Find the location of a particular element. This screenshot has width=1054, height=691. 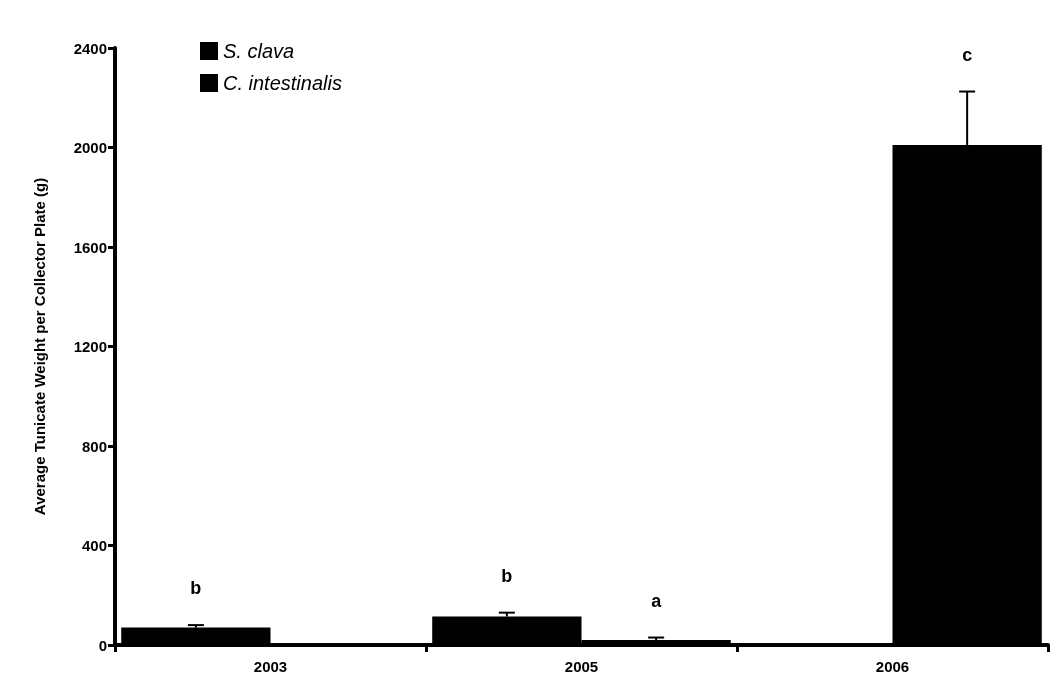

legend-label: S. clava is located at coordinates (259, 51).